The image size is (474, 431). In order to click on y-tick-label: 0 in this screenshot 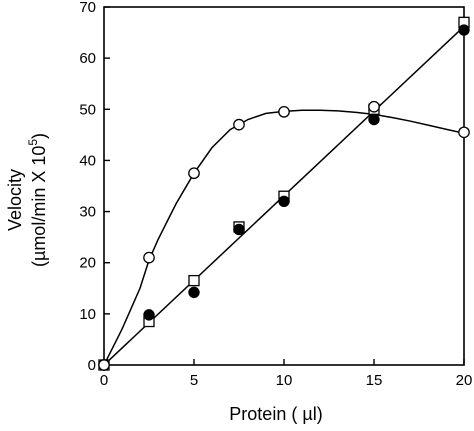, I will do `click(92, 365)`.